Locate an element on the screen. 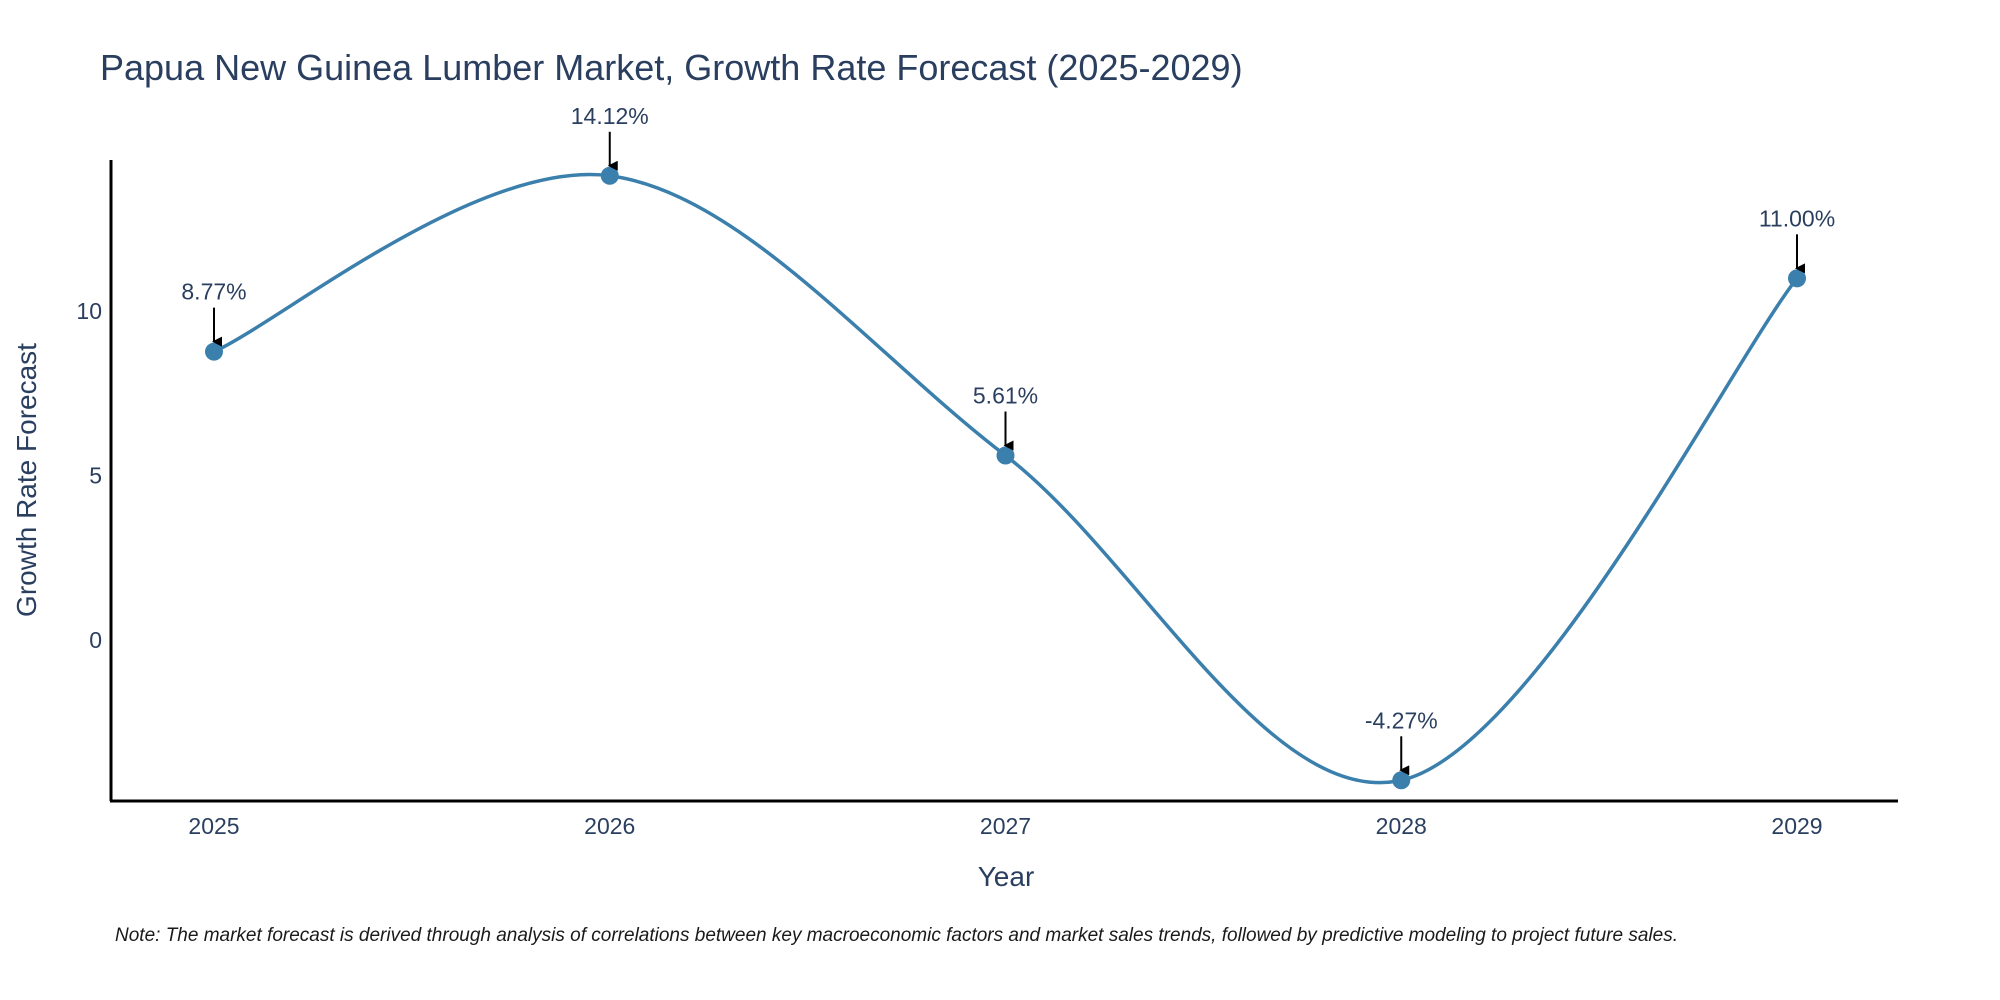 This screenshot has height=1000, width=2000. data-point-2027 is located at coordinates (1005, 455).